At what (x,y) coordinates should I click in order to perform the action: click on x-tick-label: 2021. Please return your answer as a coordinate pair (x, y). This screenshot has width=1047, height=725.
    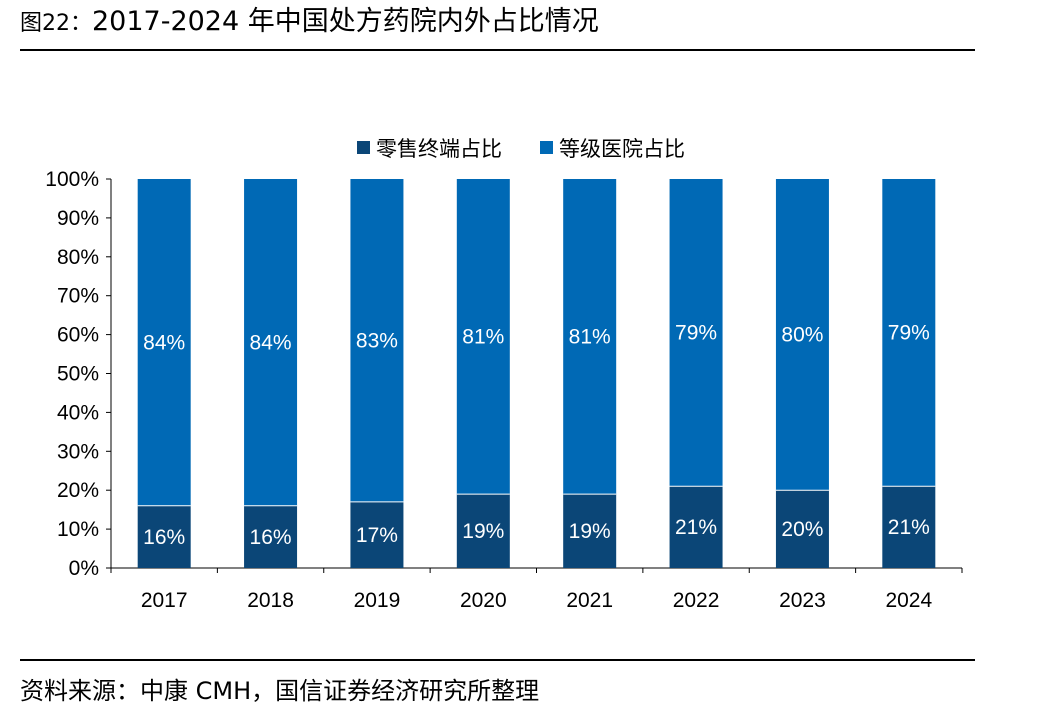
    Looking at the image, I should click on (589, 600).